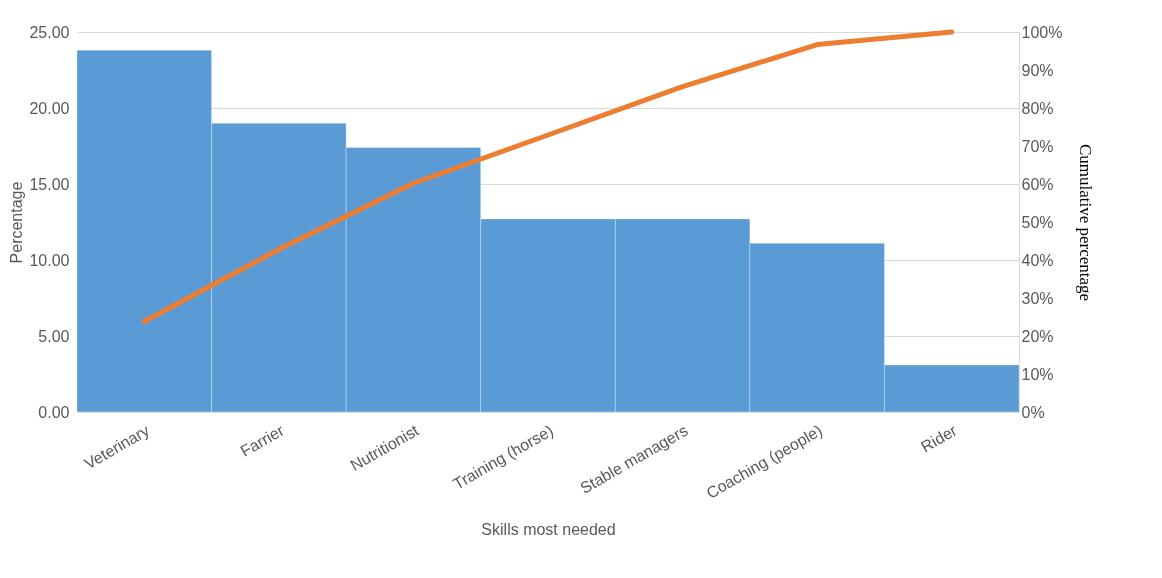 This screenshot has width=1162, height=578. What do you see at coordinates (1037, 222) in the screenshot?
I see `y2-tick-label: 50%` at bounding box center [1037, 222].